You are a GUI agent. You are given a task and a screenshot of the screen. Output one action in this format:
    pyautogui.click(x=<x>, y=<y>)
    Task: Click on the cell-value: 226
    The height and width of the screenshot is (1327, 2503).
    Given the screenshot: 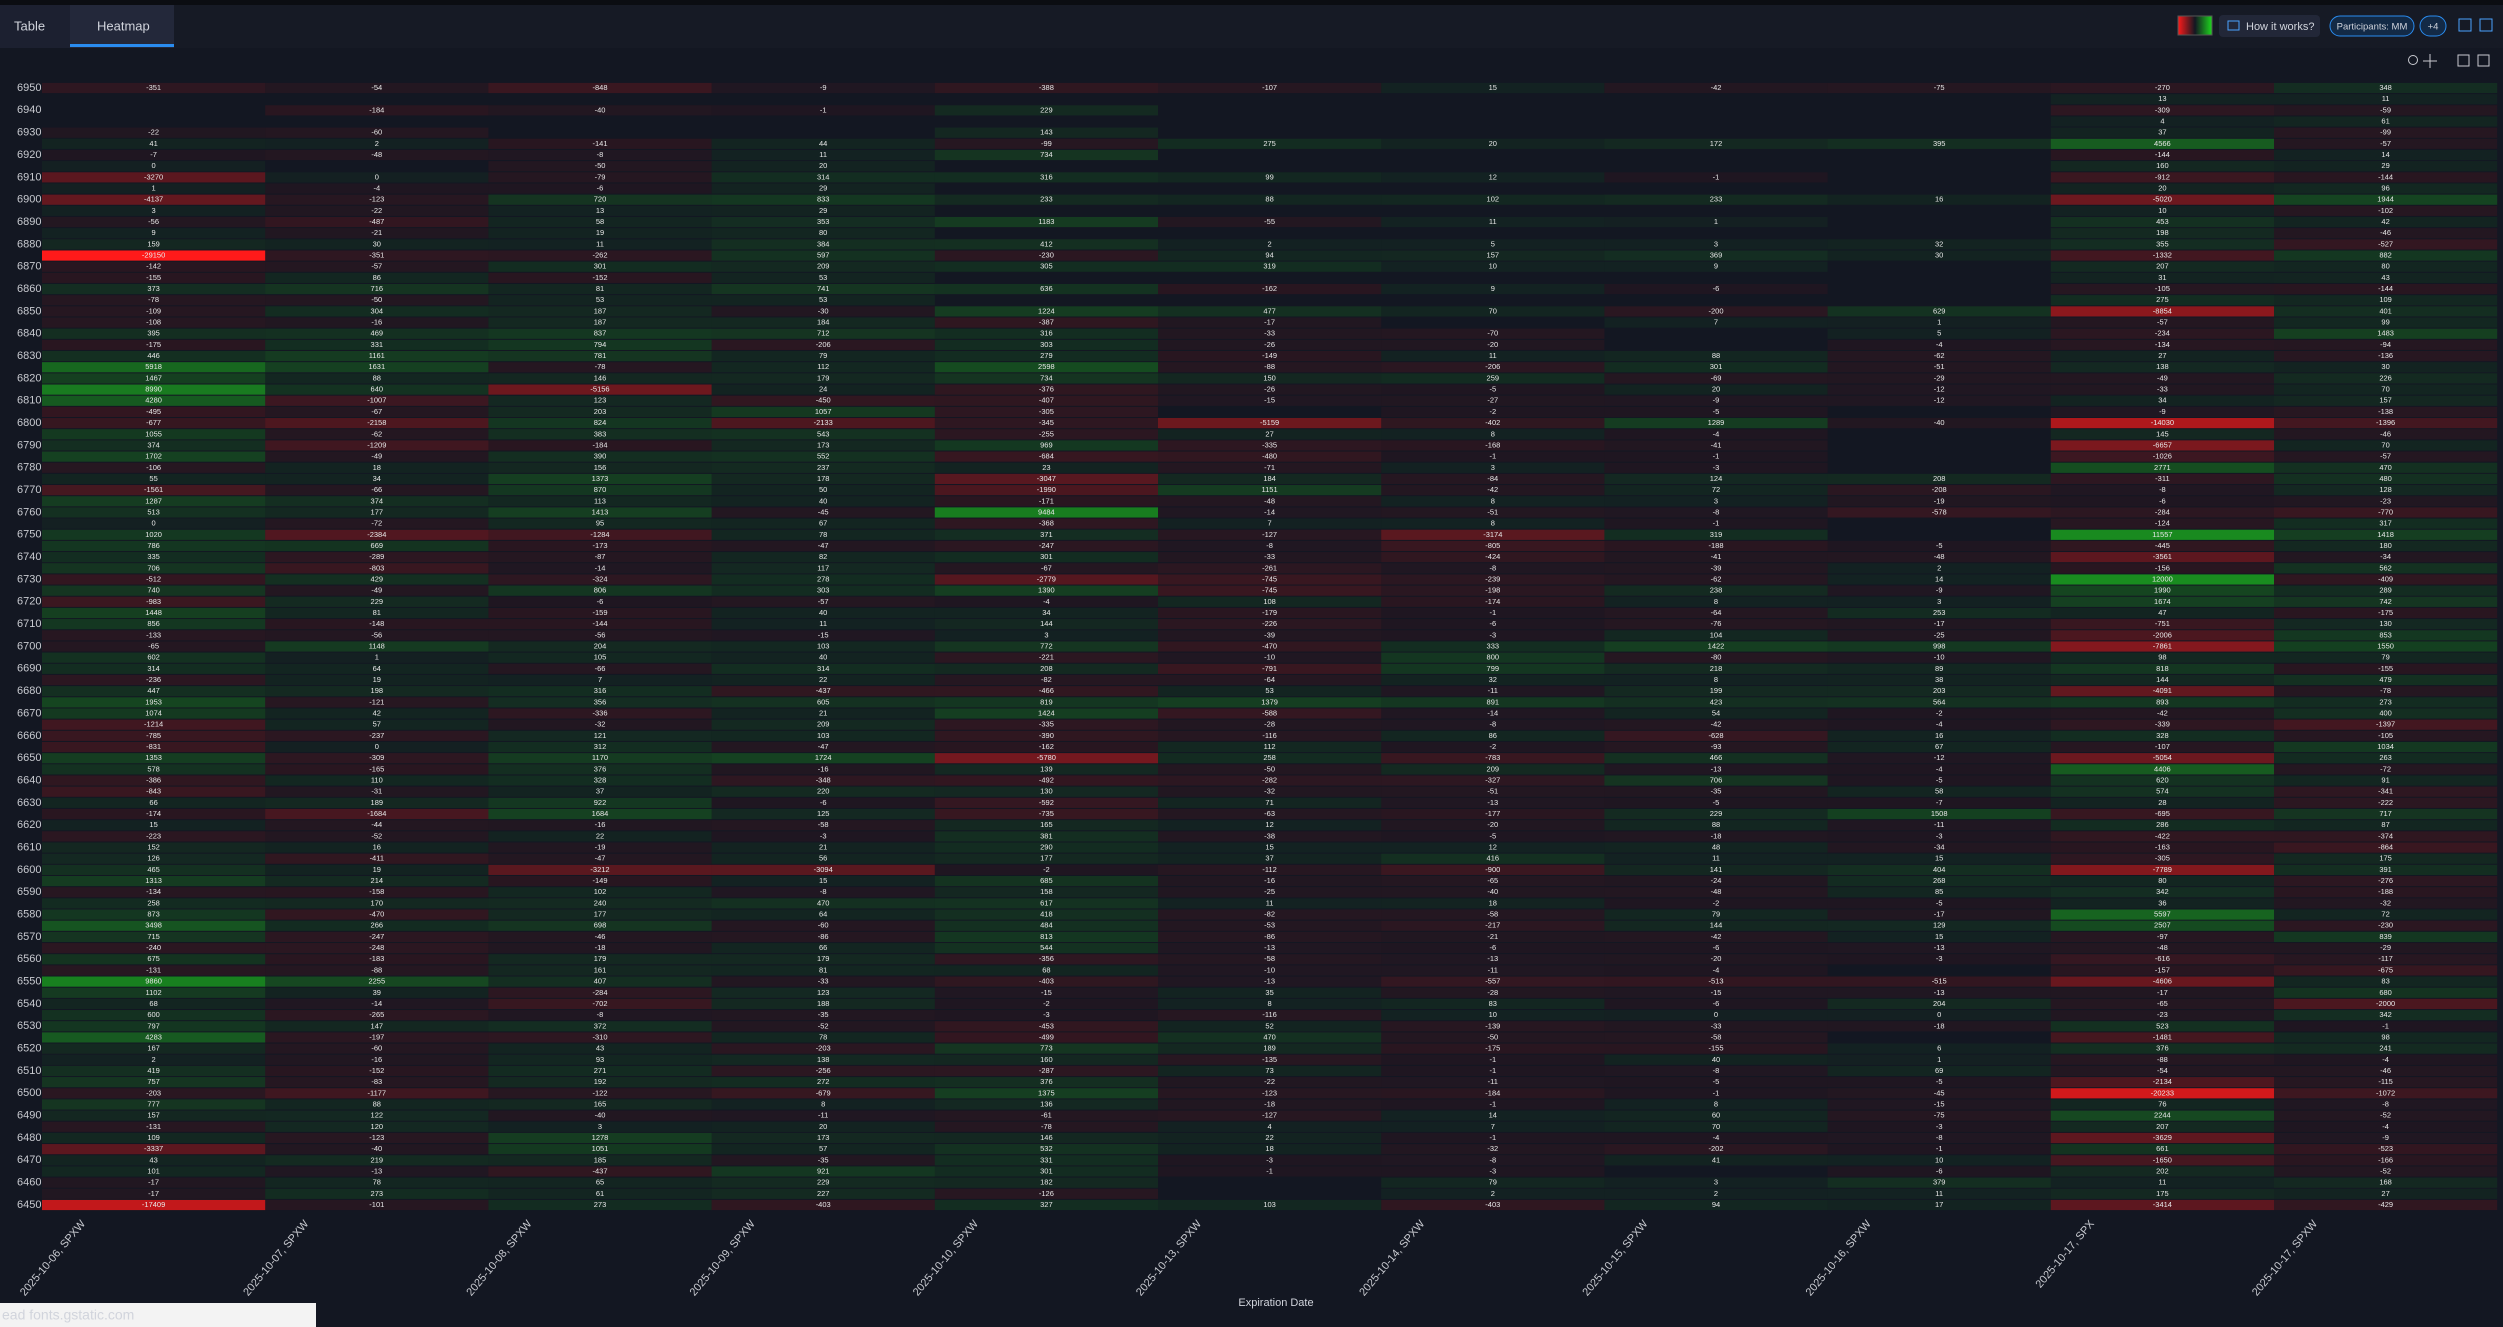 What is the action you would take?
    pyautogui.click(x=2385, y=377)
    